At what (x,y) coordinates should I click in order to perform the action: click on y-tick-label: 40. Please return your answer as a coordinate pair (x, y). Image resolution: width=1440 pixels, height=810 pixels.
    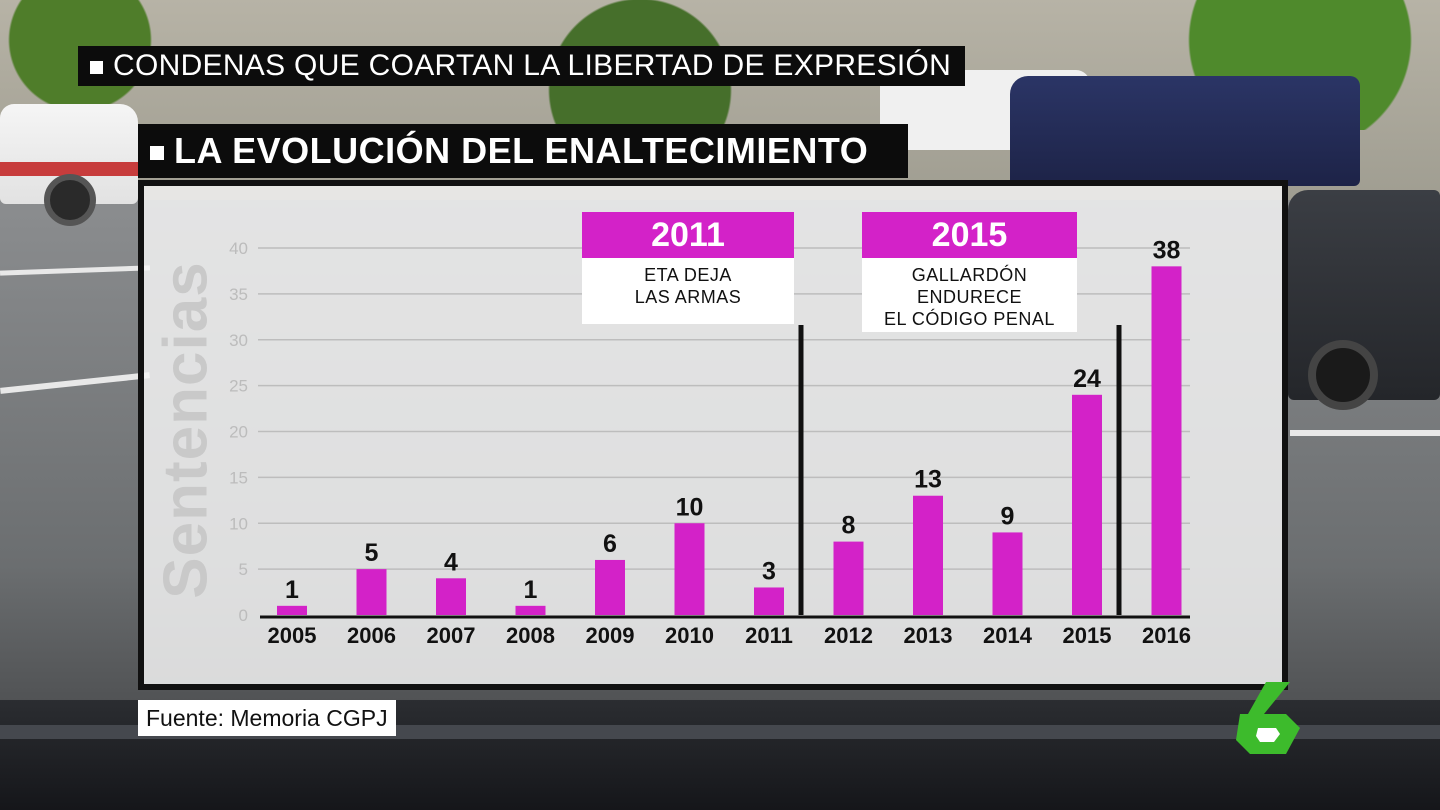
    Looking at the image, I should click on (238, 248).